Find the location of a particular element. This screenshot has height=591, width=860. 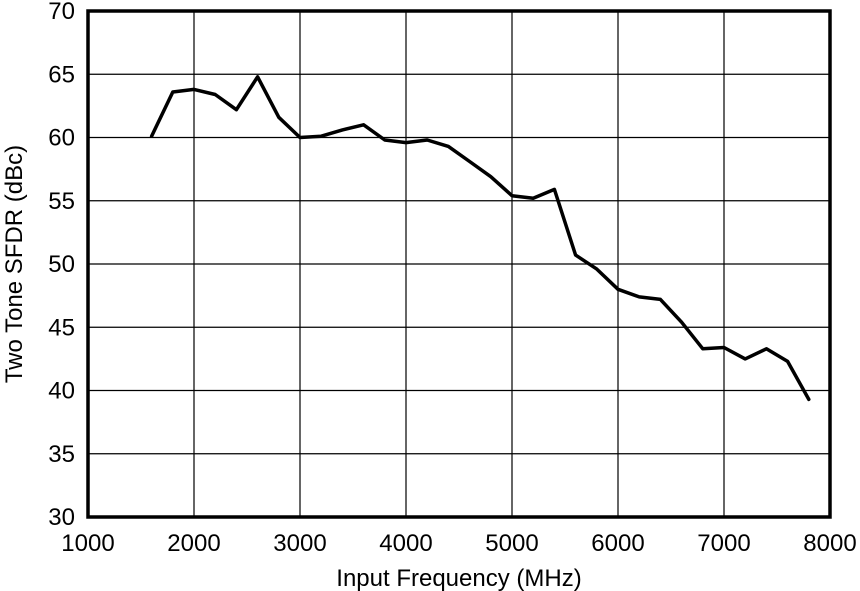

x-tick-label: 8000 is located at coordinates (829, 543).